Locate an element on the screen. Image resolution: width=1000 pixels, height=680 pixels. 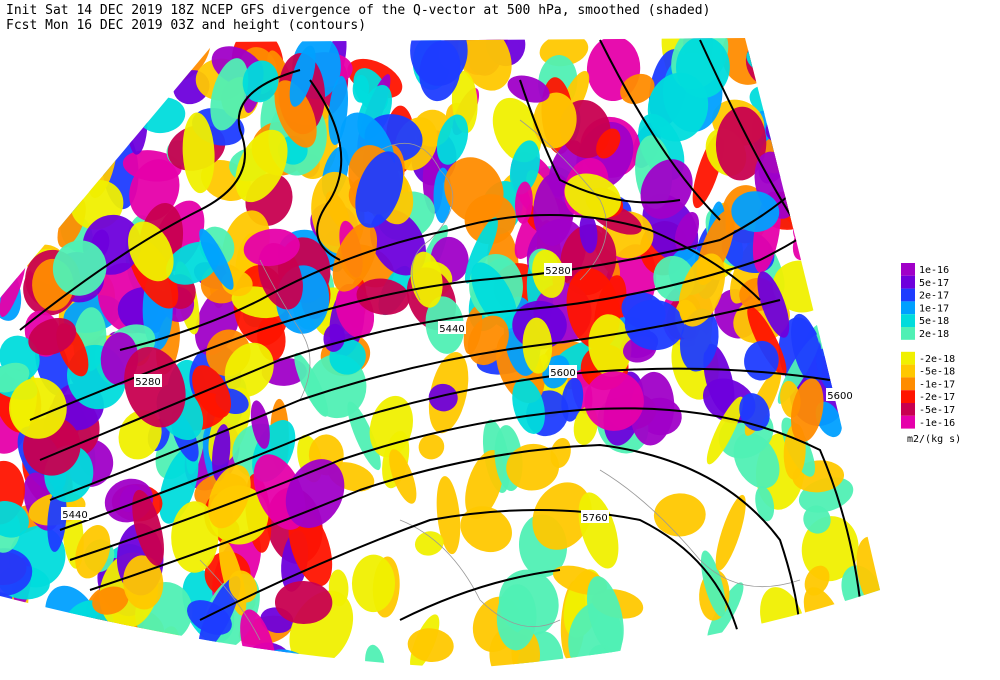
legend-label: 5e-17 is located at coordinates (934, 283).